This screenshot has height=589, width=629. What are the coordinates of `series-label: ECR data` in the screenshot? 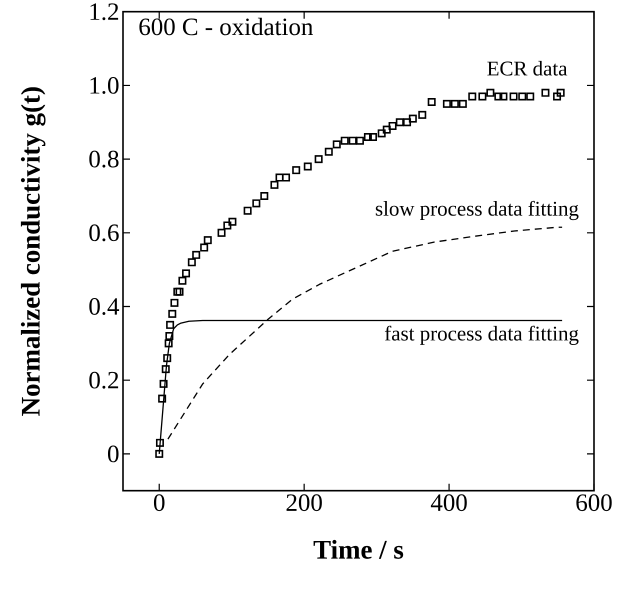 It's located at (527, 68).